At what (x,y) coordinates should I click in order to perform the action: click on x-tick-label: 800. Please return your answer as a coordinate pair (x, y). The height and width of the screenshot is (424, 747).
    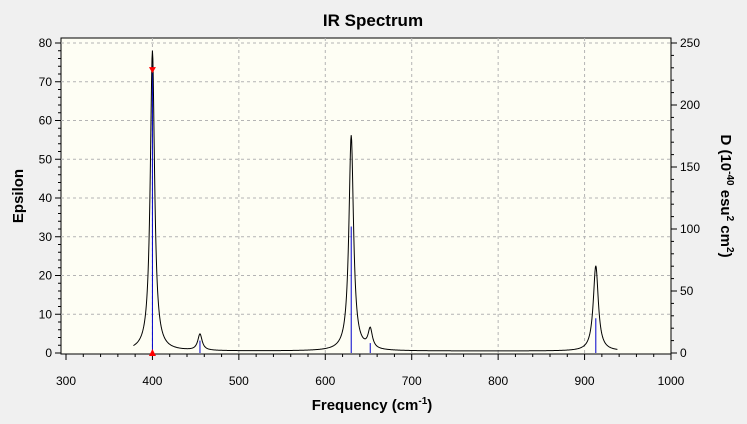
    Looking at the image, I should click on (498, 381).